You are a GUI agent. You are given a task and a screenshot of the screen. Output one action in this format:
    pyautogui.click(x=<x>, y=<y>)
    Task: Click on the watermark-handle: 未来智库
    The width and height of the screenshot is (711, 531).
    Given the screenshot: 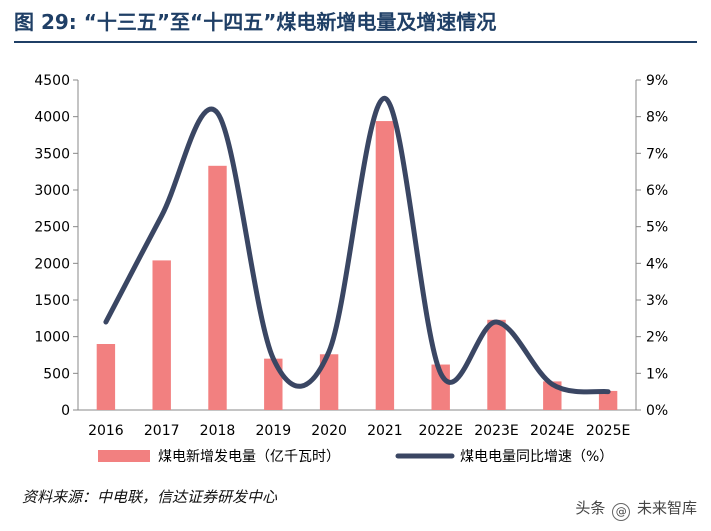 What is the action you would take?
    pyautogui.click(x=666, y=508)
    